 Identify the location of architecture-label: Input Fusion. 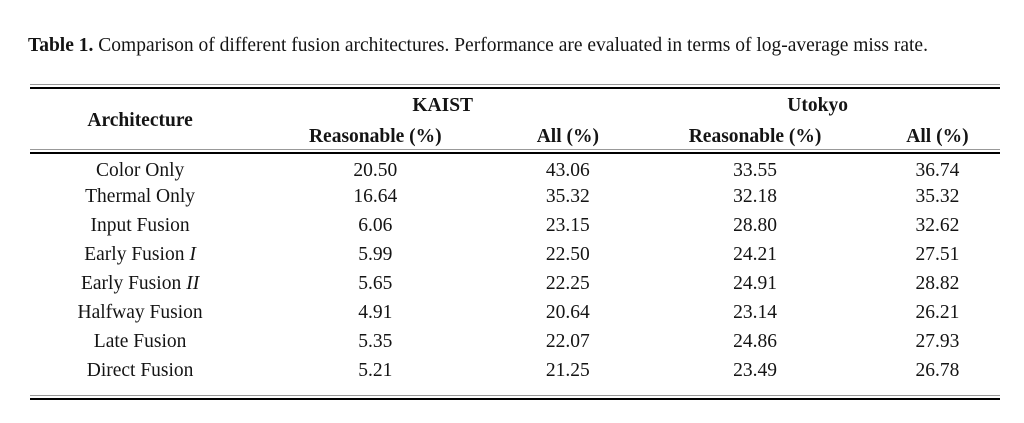
(140, 225).